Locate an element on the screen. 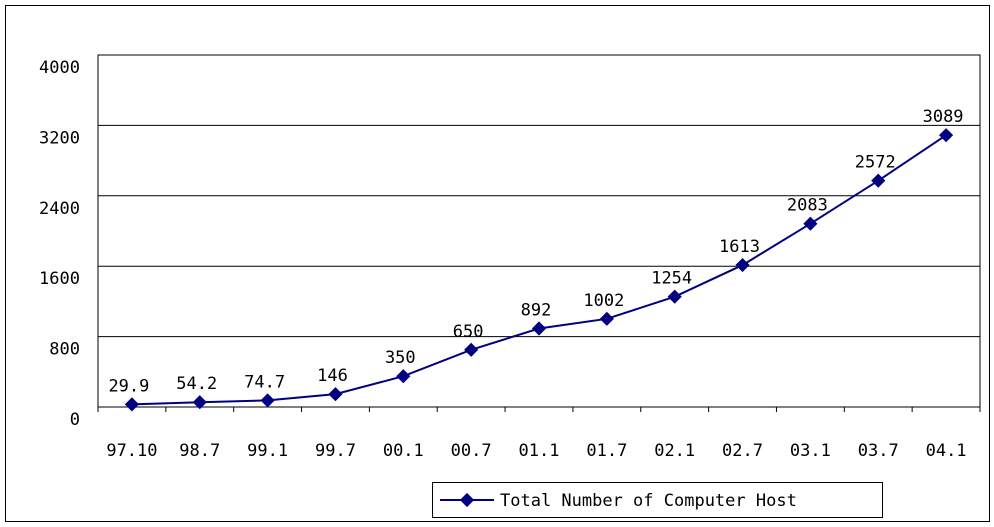 This screenshot has width=994, height=527. data-label: 1254 is located at coordinates (671, 279).